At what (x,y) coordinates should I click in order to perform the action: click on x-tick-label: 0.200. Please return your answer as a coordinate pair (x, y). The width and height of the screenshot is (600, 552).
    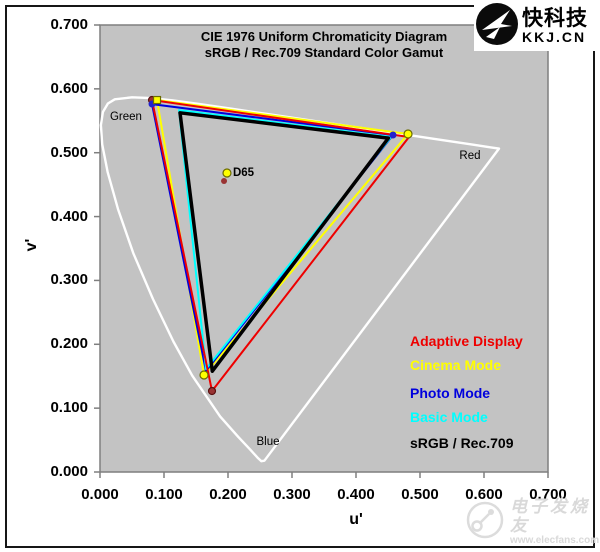
    Looking at the image, I should click on (228, 494).